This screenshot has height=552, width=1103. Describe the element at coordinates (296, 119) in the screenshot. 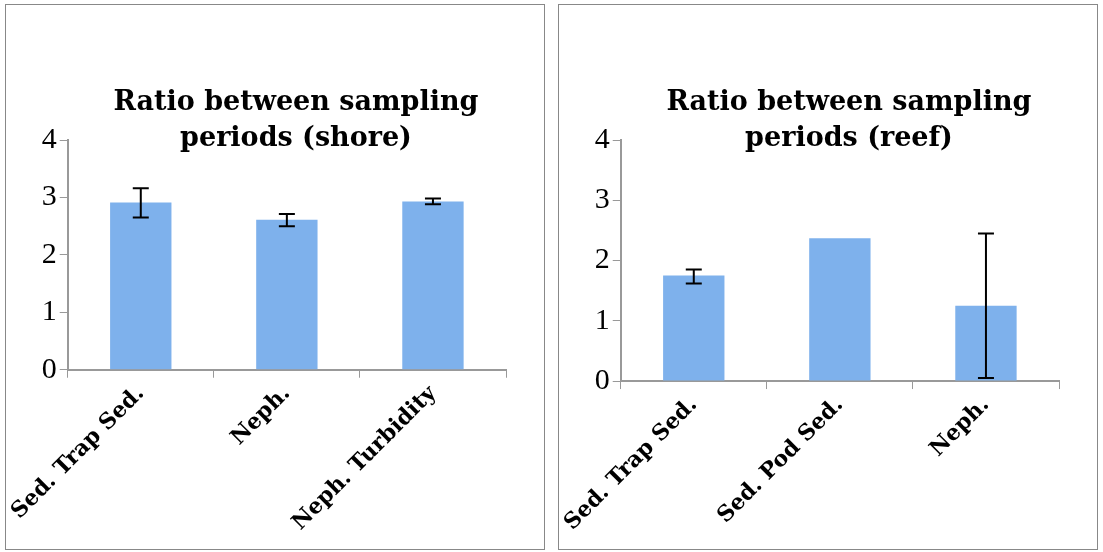

I see `chart-title: Ratio between sampling periods (shore)` at that location.